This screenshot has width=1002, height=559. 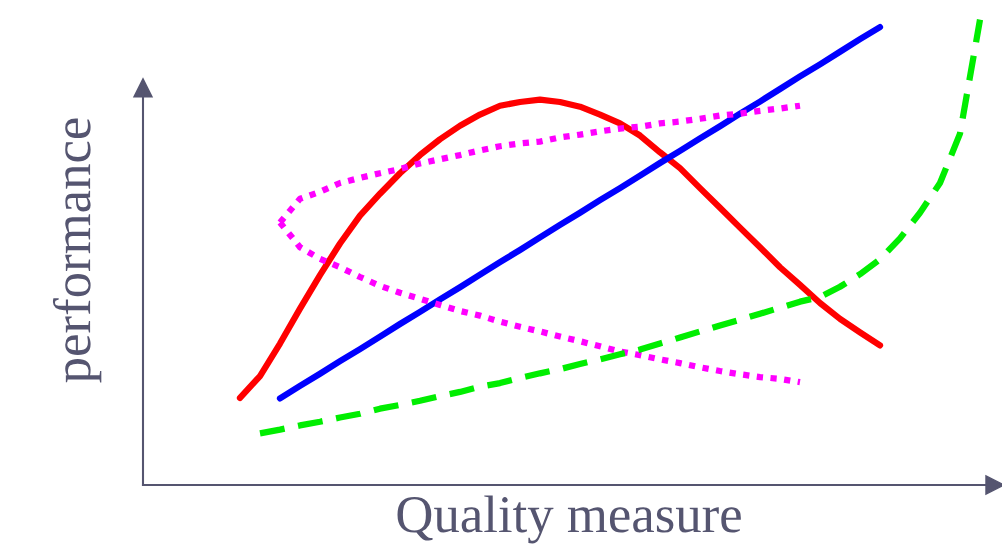 I want to click on y-axis-title: performance, so click(x=77, y=250).